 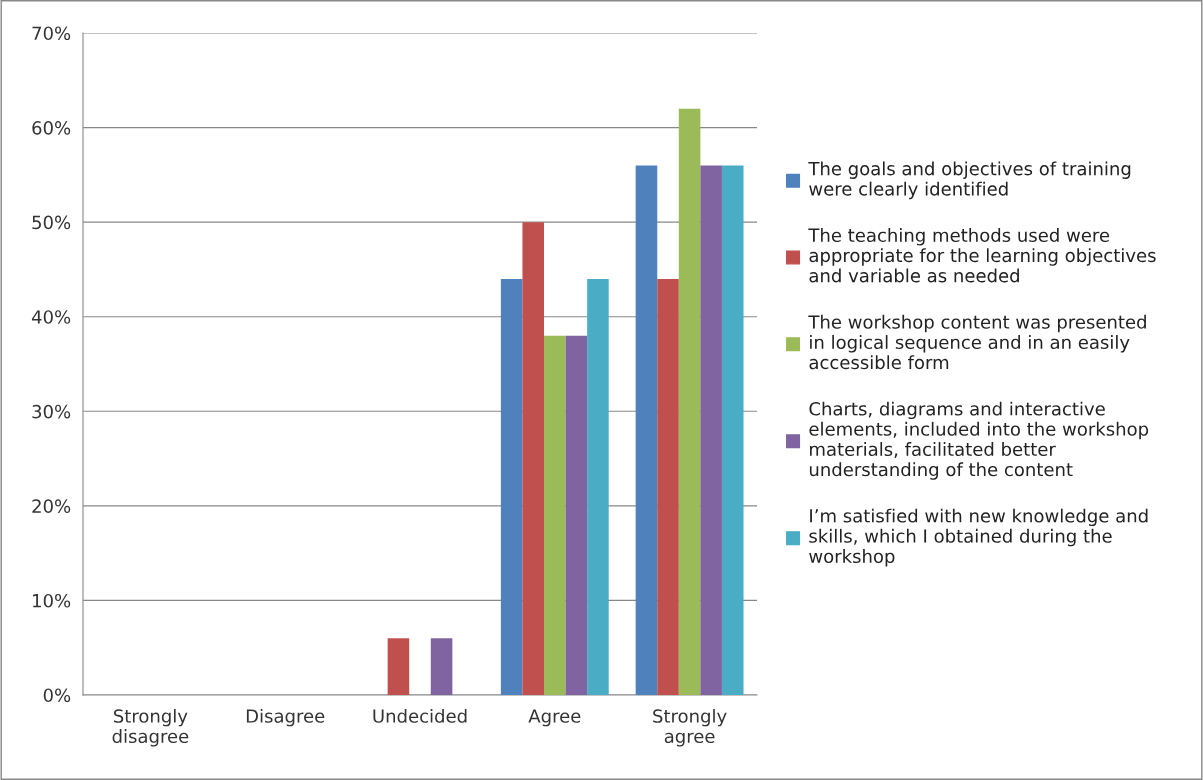 I want to click on legend-label: The workshop content was presented in logical sequence and in an easily accessible form, so click(x=977, y=342).